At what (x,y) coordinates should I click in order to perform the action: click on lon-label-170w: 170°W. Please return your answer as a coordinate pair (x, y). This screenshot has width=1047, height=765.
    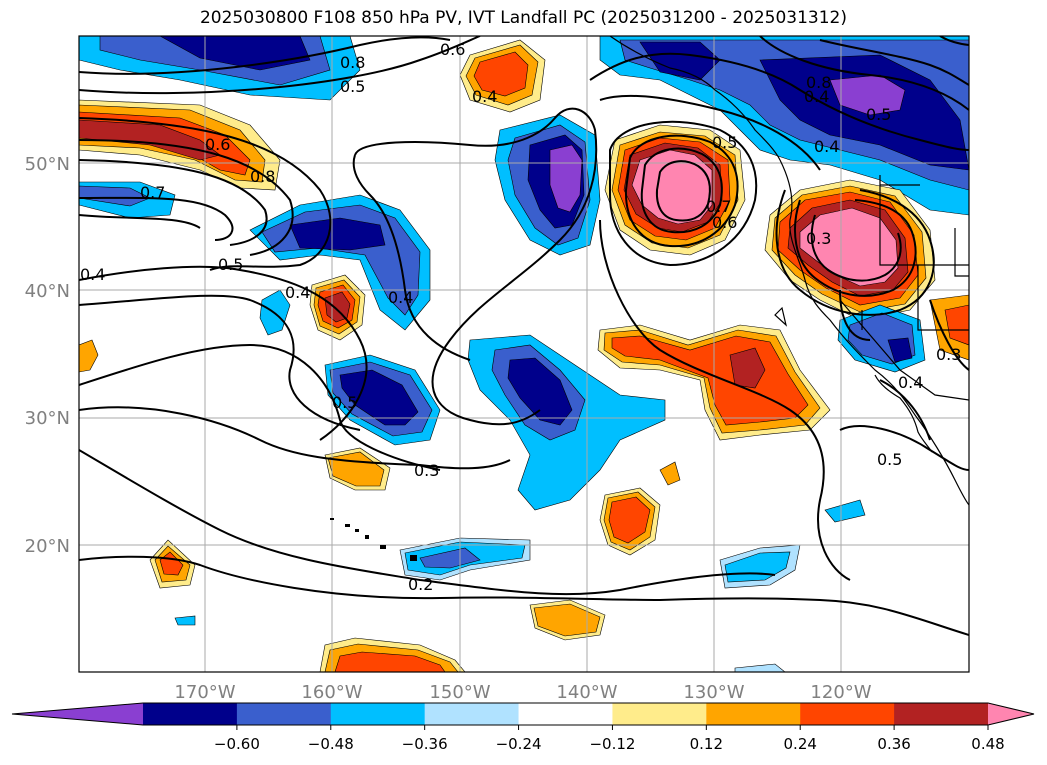
    Looking at the image, I should click on (204, 692).